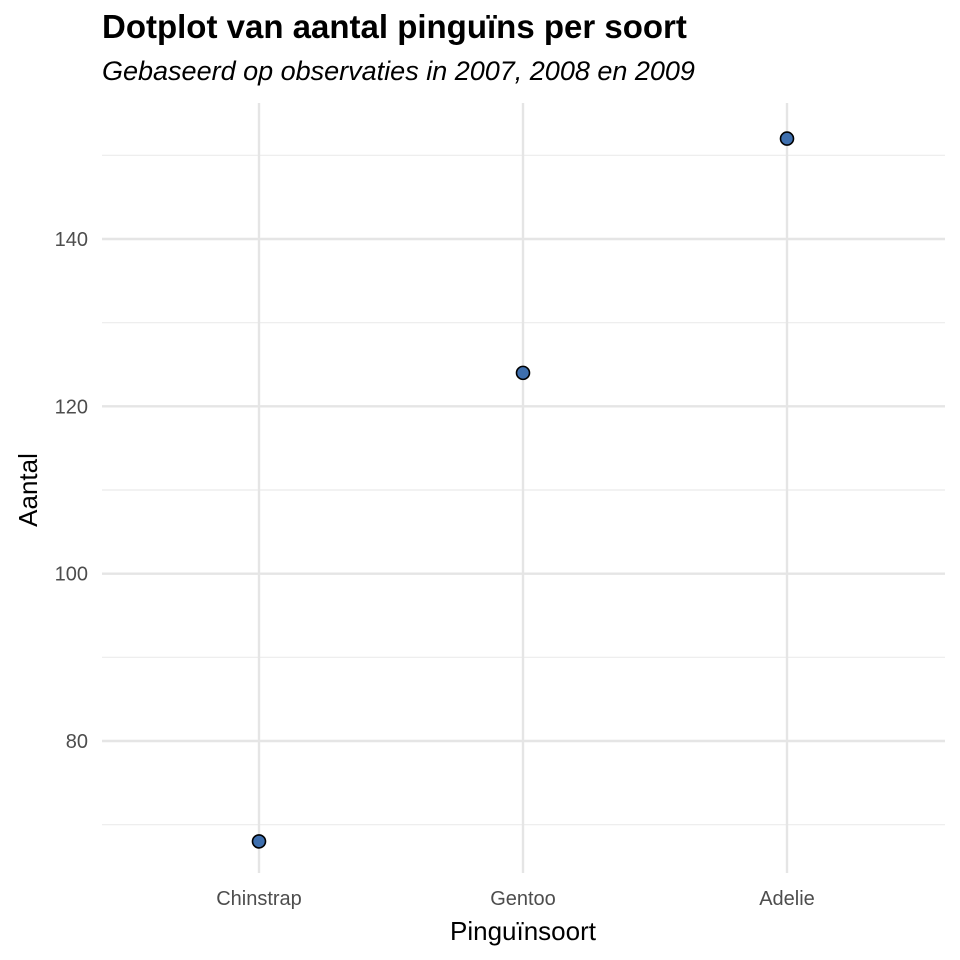  I want to click on x-axis-ticks: Chinstrap Gentoo Adelie, so click(515, 899).